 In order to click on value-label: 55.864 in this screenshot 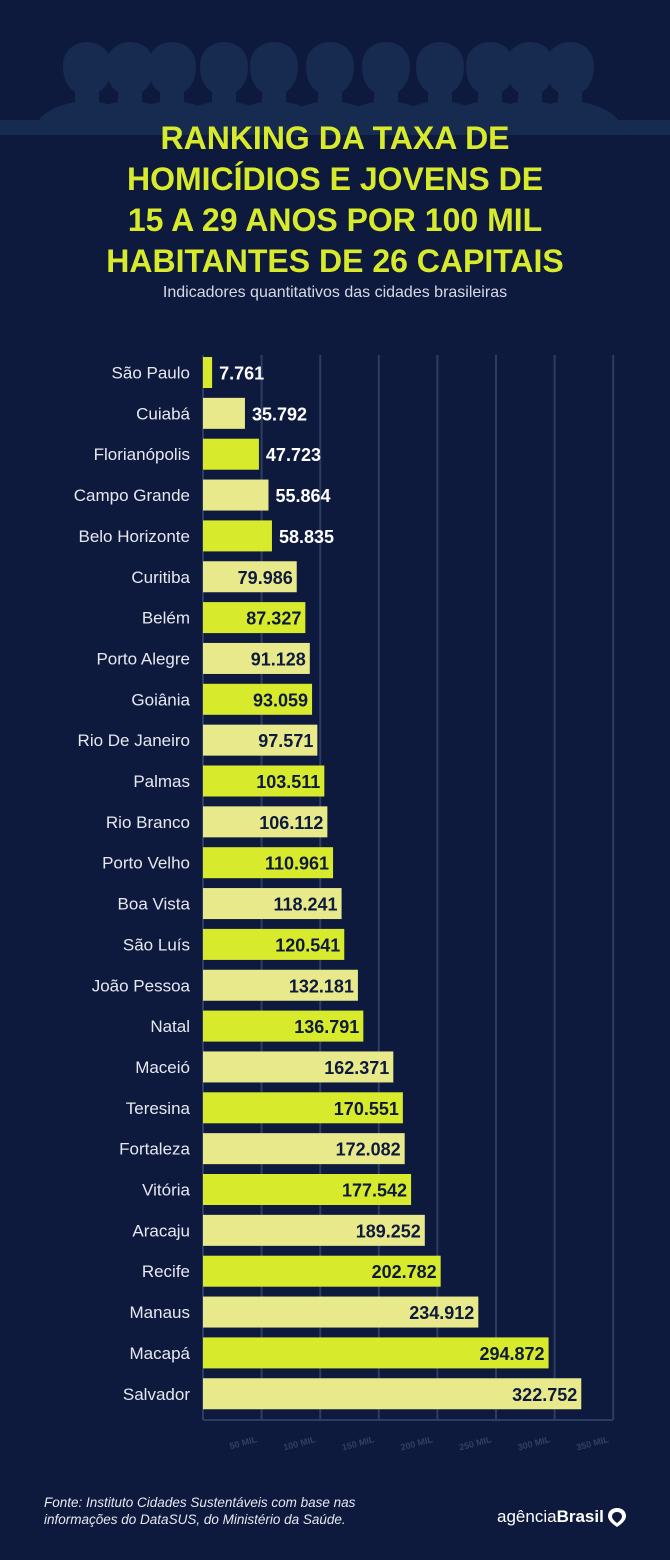, I will do `click(302, 496)`.